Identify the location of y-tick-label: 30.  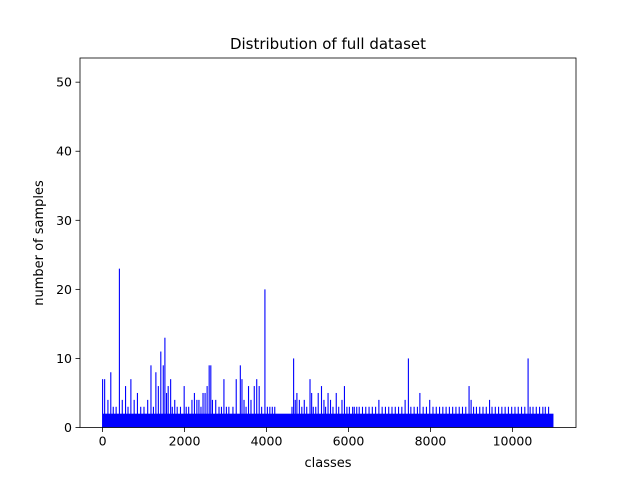
(64, 220).